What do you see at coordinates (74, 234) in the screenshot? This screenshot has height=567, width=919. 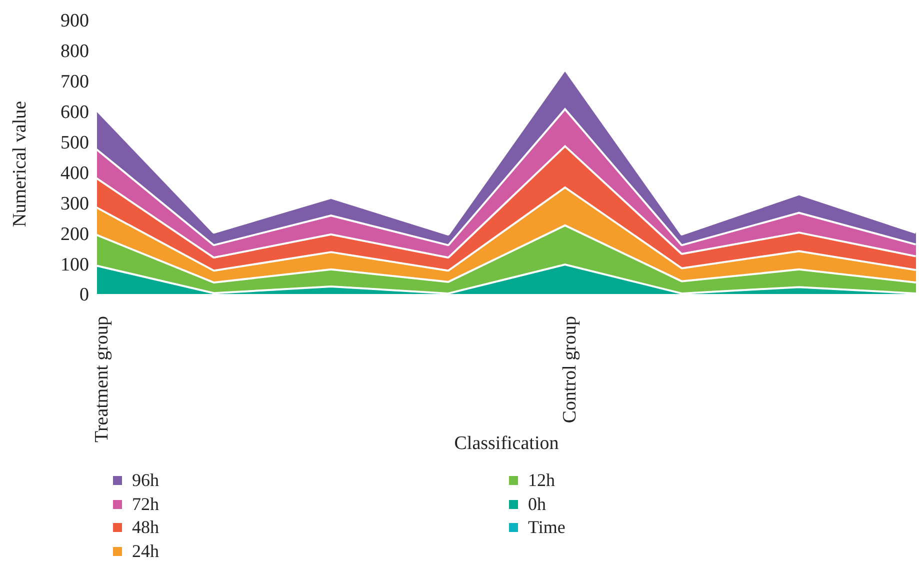 I see `y-tick-label: 200` at bounding box center [74, 234].